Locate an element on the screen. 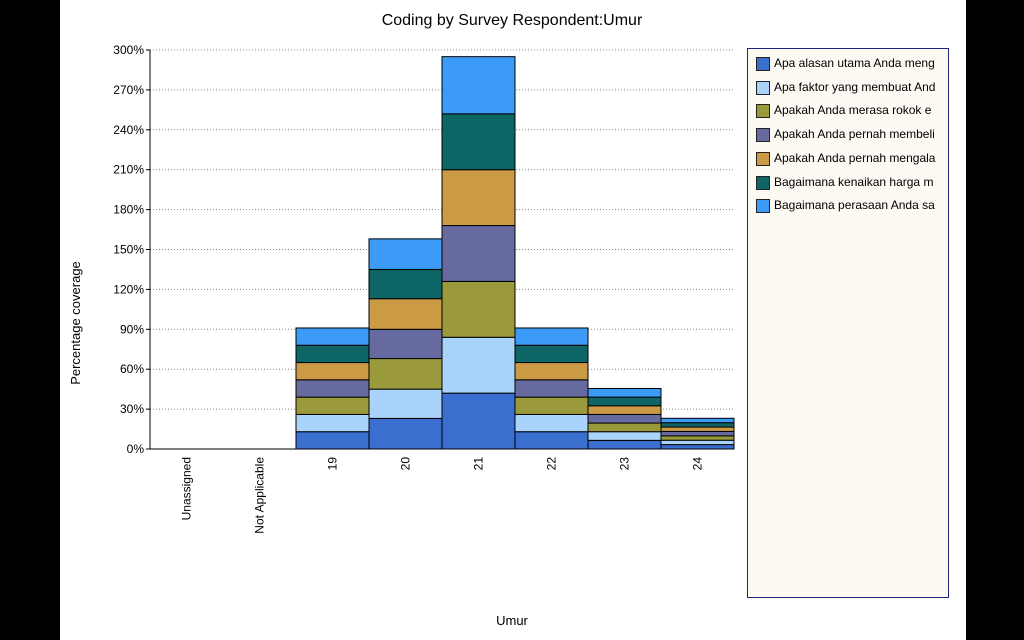 This screenshot has height=640, width=1024. chart-title: Coding by Survey Respondent:Umur is located at coordinates (512, 20).